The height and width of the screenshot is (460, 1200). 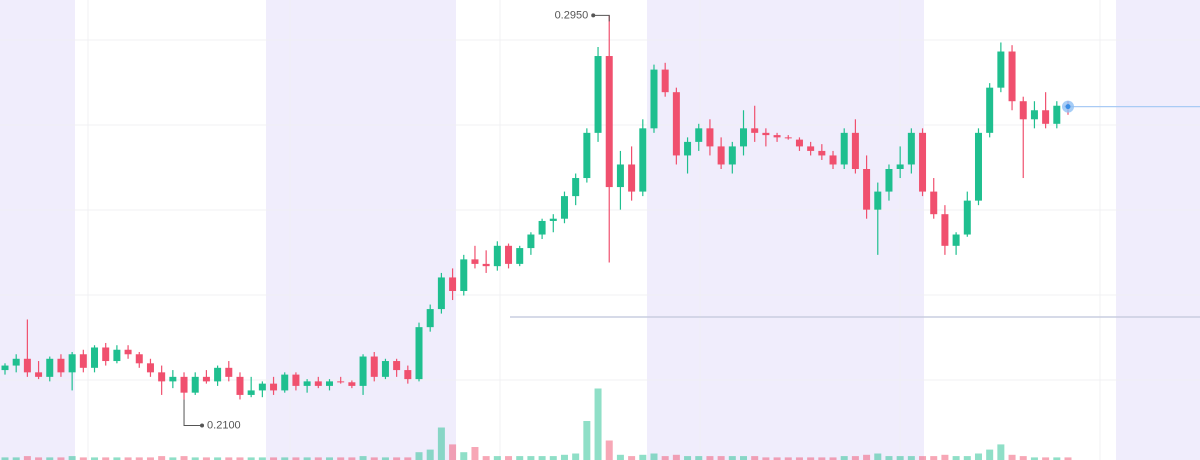 What do you see at coordinates (1158, 230) in the screenshot?
I see `session-band` at bounding box center [1158, 230].